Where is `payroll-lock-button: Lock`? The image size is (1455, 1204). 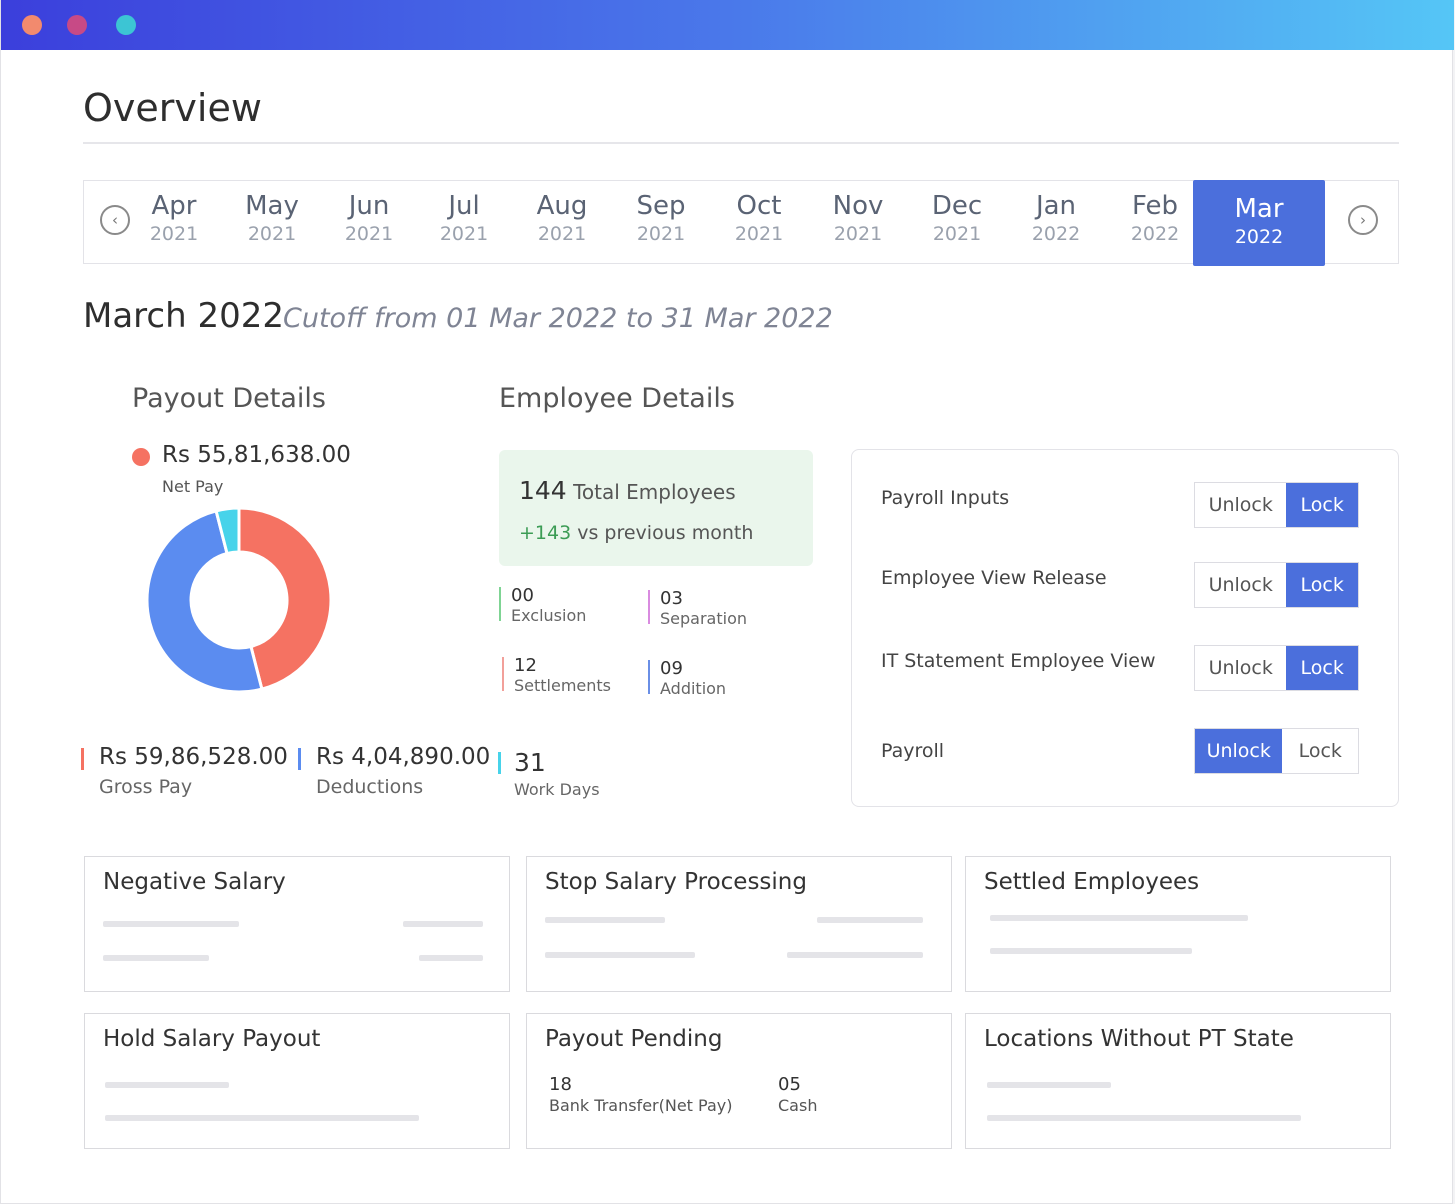 payroll-lock-button: Lock is located at coordinates (1320, 751).